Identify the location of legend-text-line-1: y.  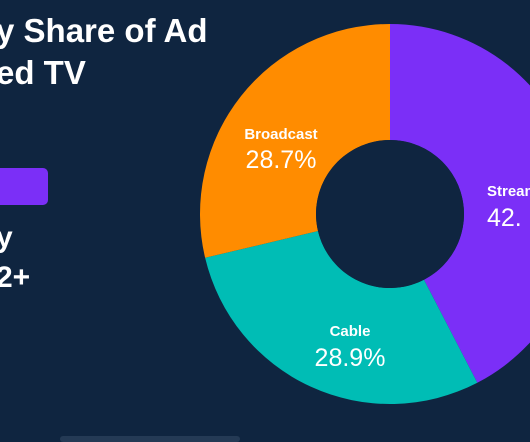
(6, 237).